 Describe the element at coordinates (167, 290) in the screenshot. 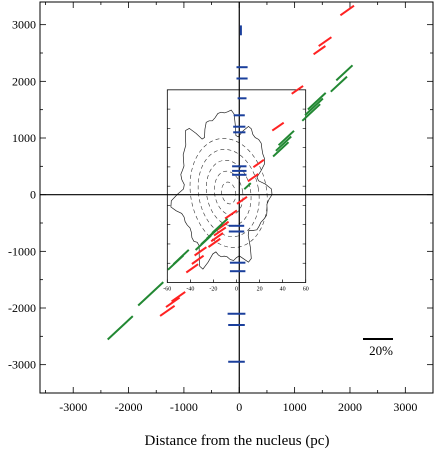

I see `inset-x-tick-label: -60` at that location.